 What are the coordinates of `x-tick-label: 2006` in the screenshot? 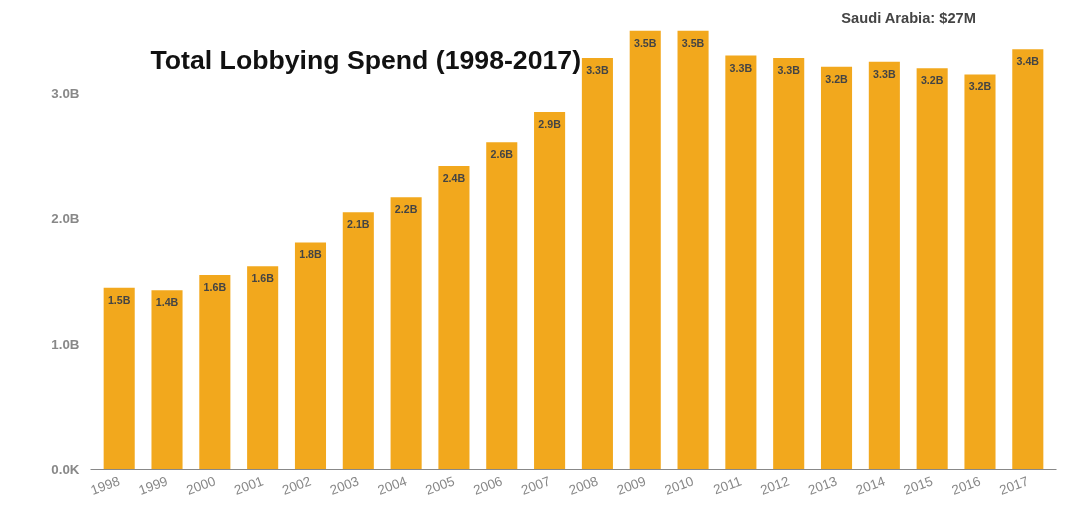 It's located at (488, 485).